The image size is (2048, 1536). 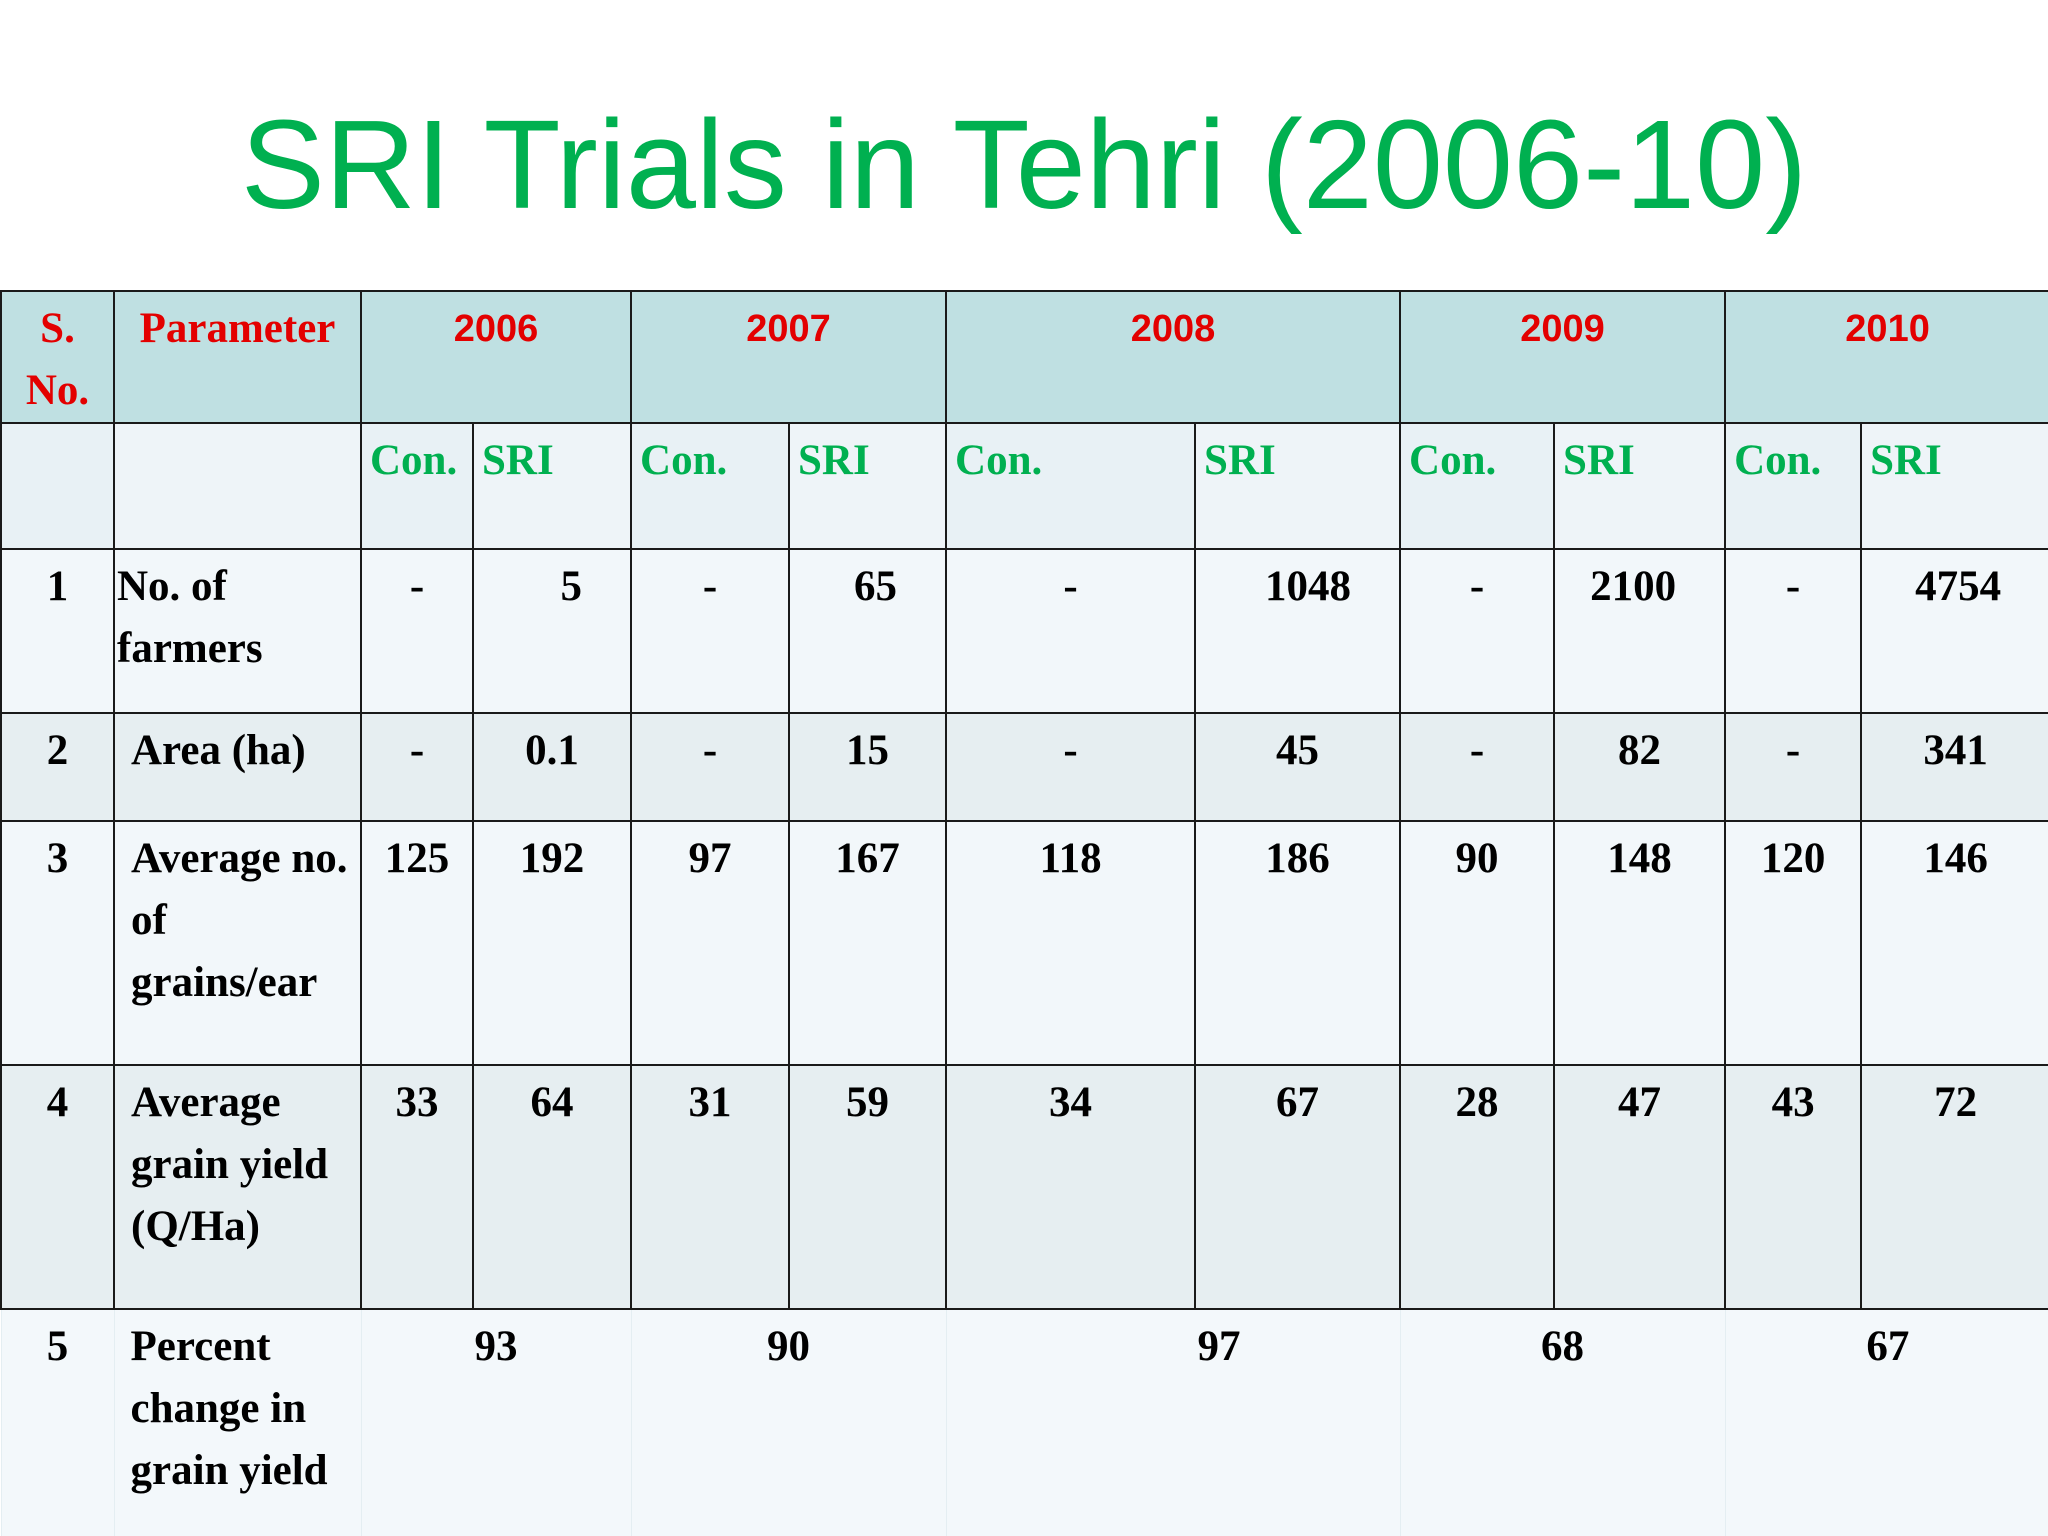 I want to click on cell-value: 146, so click(x=1954, y=943).